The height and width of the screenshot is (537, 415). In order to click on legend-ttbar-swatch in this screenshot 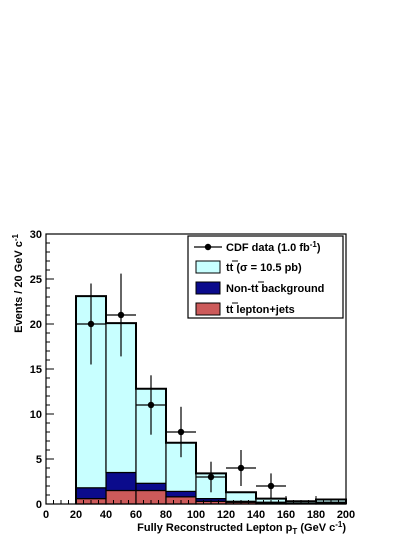, I will do `click(208, 267)`.